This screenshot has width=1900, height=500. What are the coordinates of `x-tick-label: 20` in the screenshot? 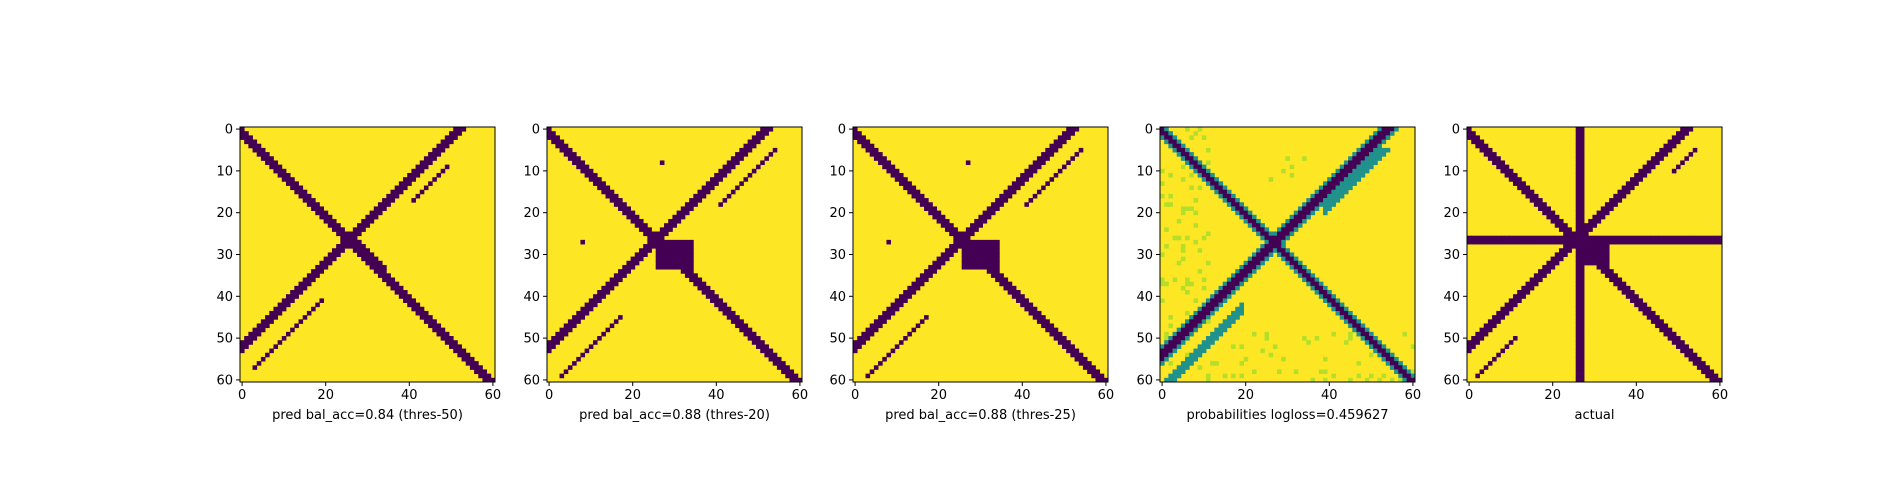 It's located at (1552, 395).